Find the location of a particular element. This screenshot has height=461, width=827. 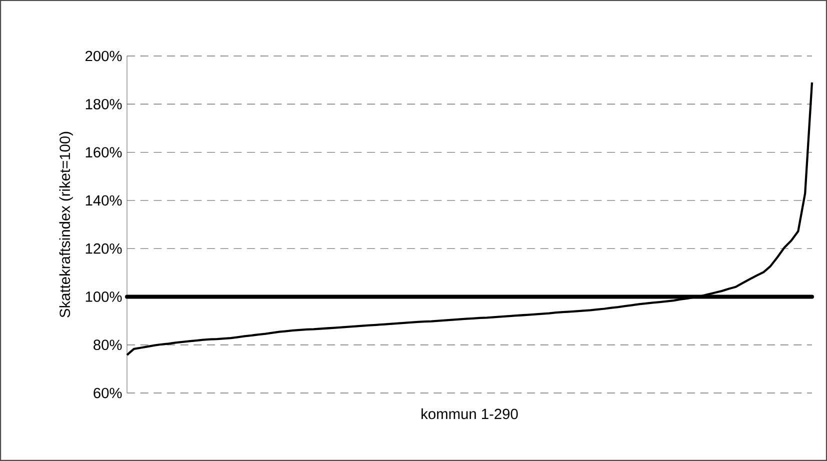

x-axis-title: kommun 1-290 is located at coordinates (470, 414).